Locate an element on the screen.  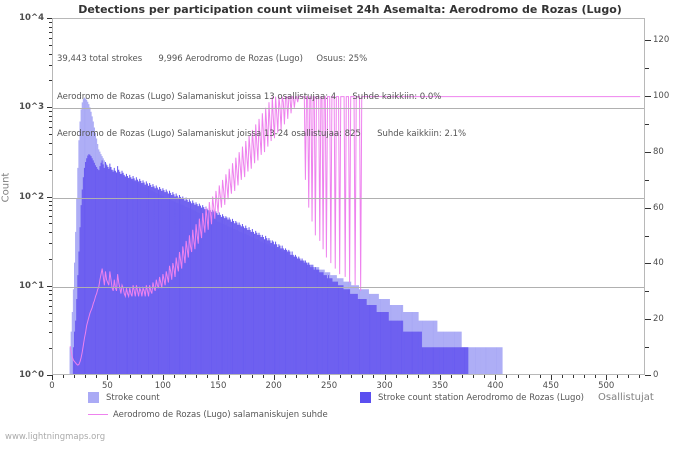
y-tick-label-left: 10^1 is located at coordinates (31, 285).